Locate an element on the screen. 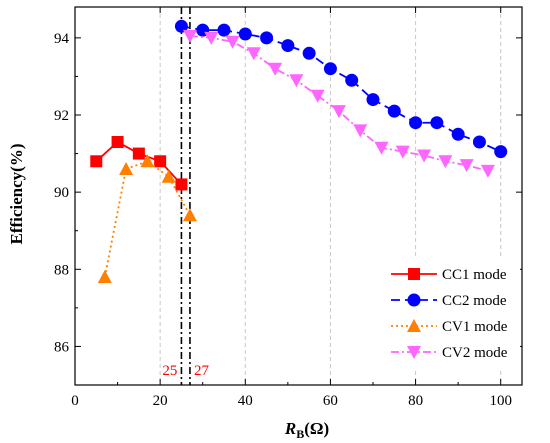 Image resolution: width=550 pixels, height=443 pixels. x-tick-label: 80 is located at coordinates (415, 401).